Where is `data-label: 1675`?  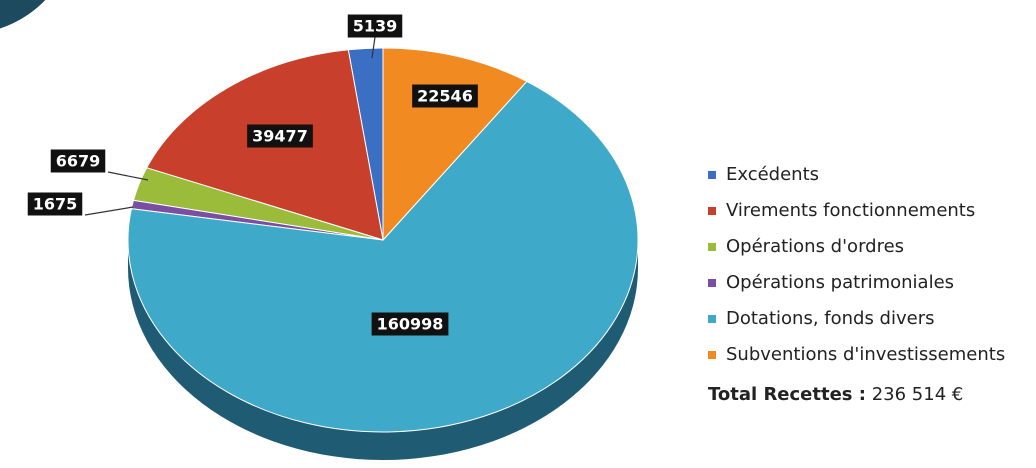 data-label: 1675 is located at coordinates (55, 204).